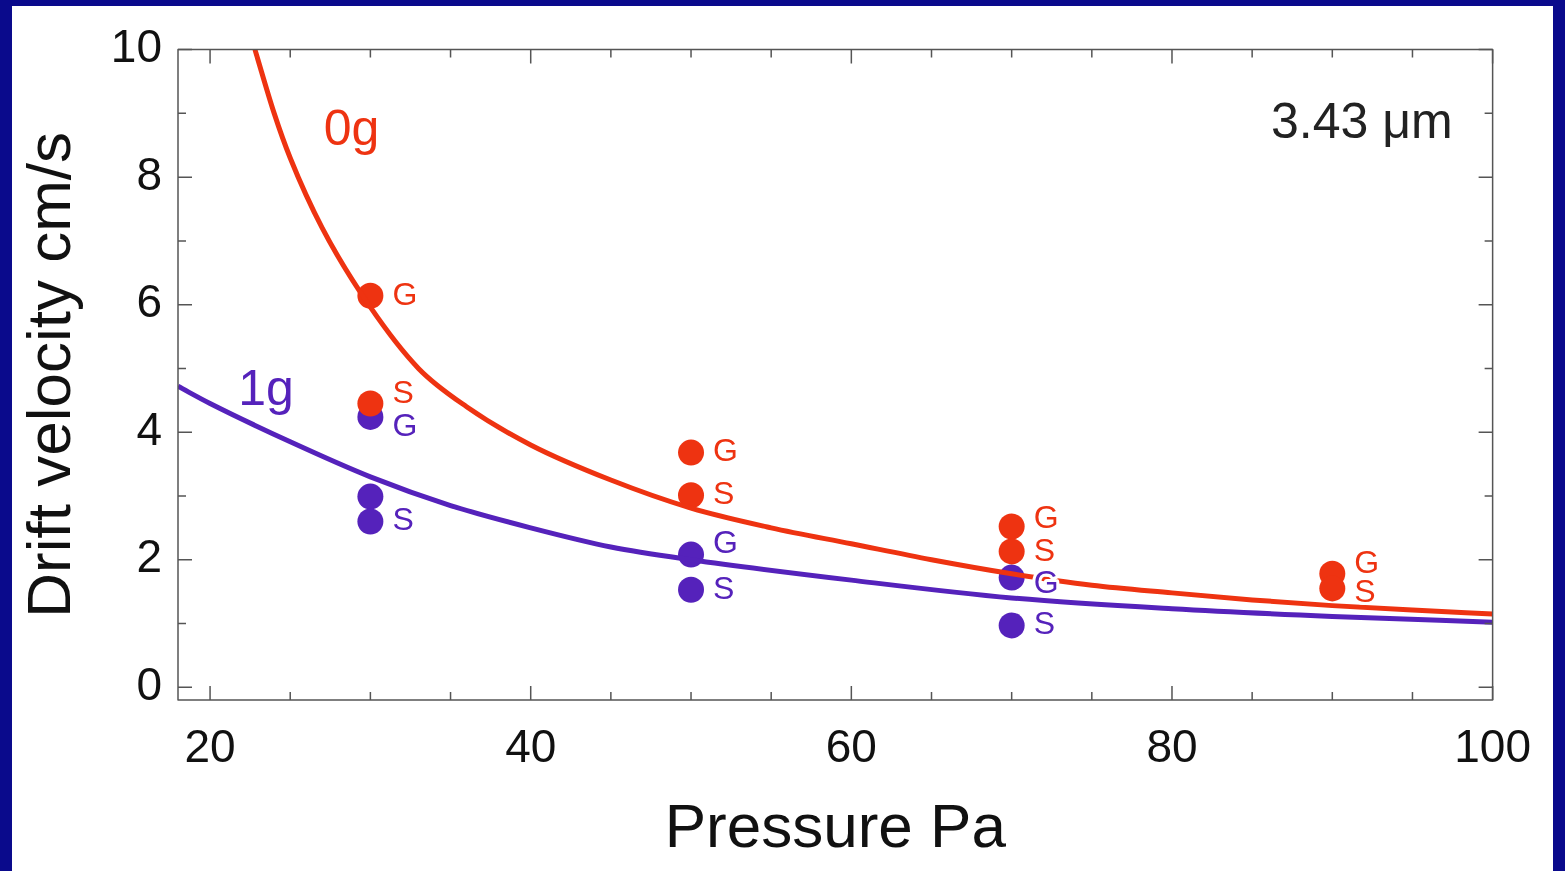  What do you see at coordinates (1361, 121) in the screenshot?
I see `annotation: 3.43 μm` at bounding box center [1361, 121].